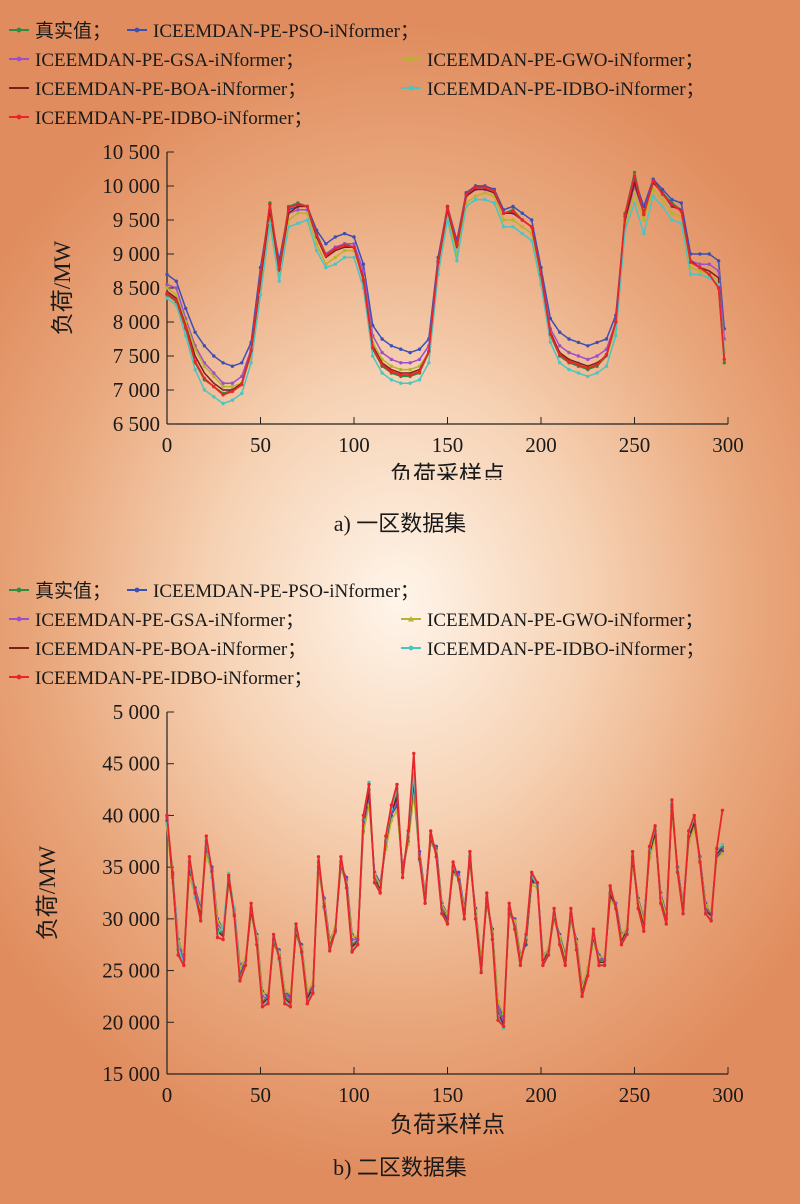 Image resolution: width=800 pixels, height=1204 pixels. Describe the element at coordinates (171, 89) in the screenshot. I see `legend-label: ICEEMDAN-PE-BOA-iNformer；` at that location.